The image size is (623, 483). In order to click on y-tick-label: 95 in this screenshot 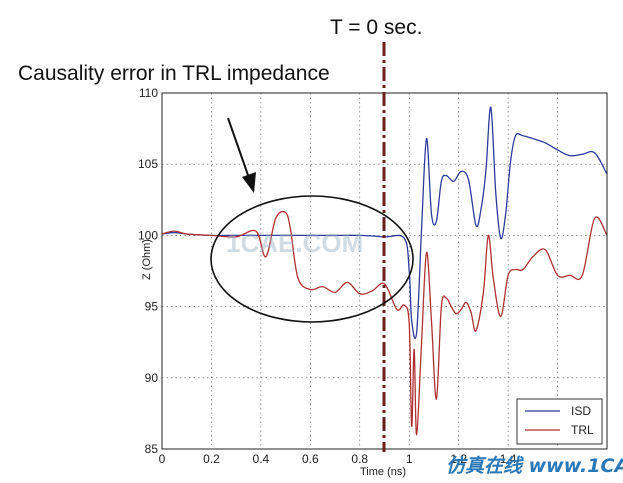, I will do `click(152, 307)`.